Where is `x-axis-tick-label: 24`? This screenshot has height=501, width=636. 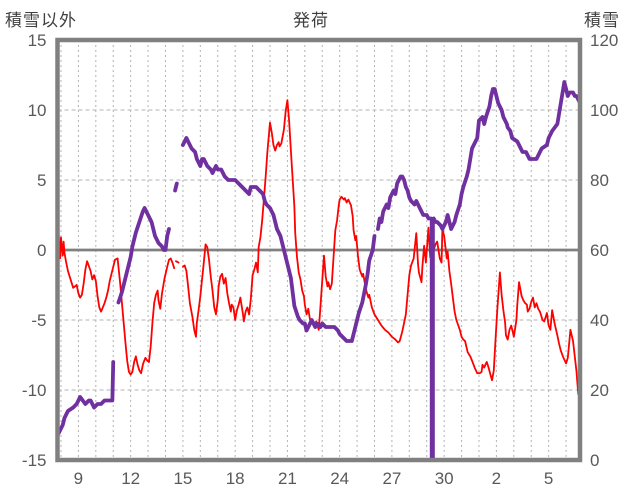 x-axis-tick-label: 24 is located at coordinates (339, 478).